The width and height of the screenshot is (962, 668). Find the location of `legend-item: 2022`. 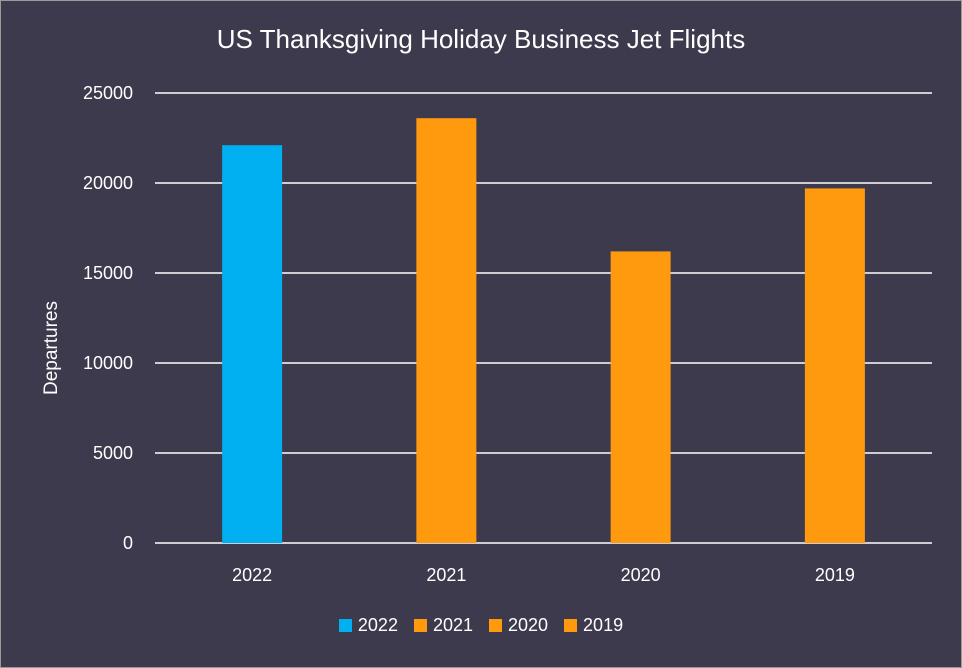

legend-item: 2022 is located at coordinates (368, 625).